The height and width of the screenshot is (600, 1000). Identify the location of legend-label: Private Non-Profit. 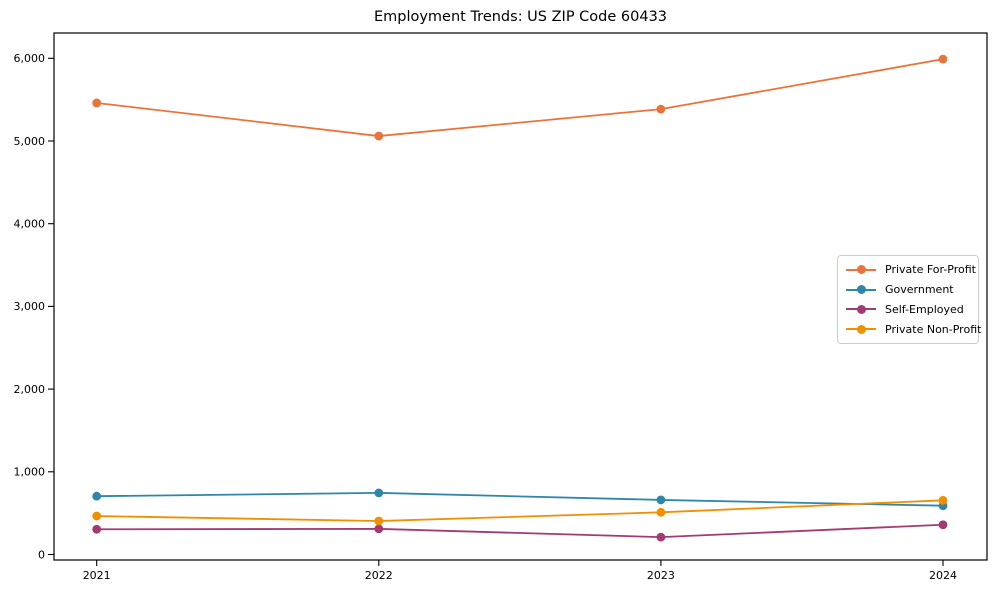
(933, 329).